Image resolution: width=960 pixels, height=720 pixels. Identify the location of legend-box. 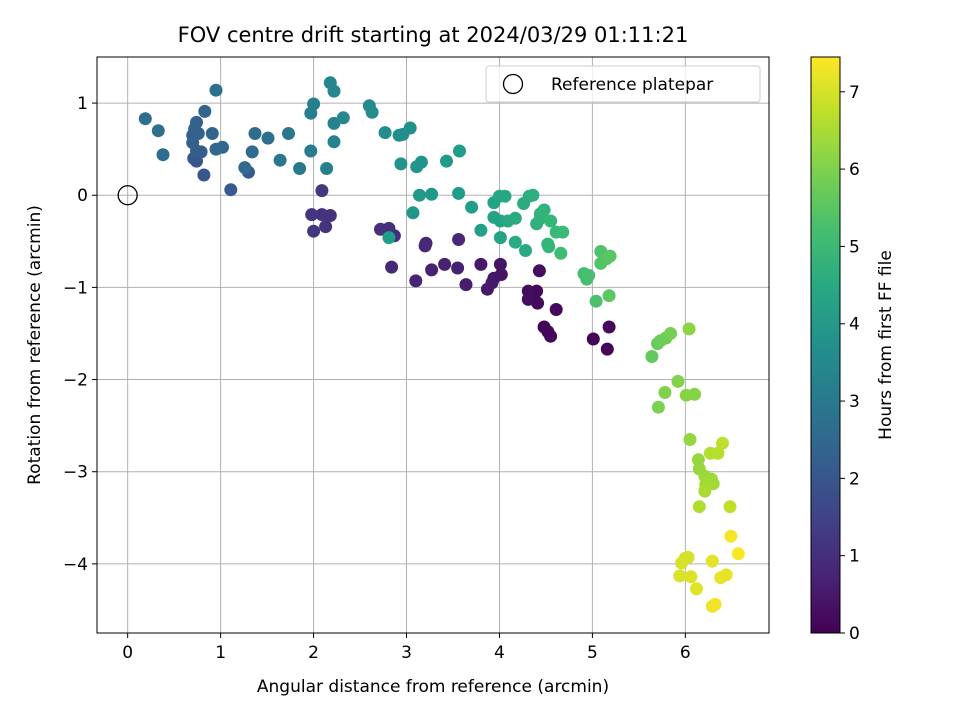
(623, 84).